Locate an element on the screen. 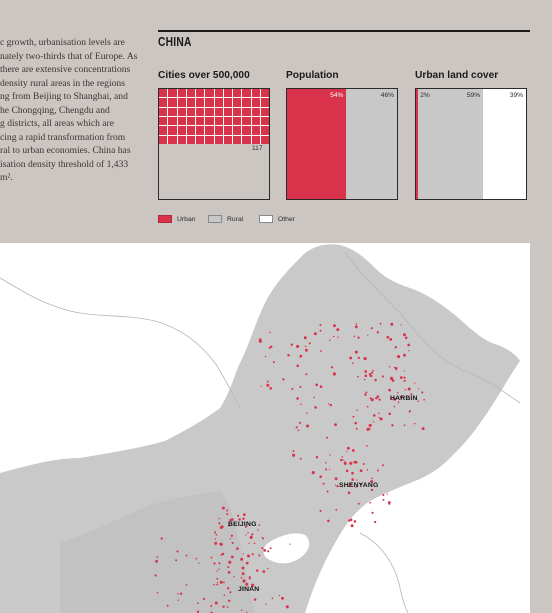 This screenshot has width=552, height=613. land-other-label: 39% is located at coordinates (516, 95).